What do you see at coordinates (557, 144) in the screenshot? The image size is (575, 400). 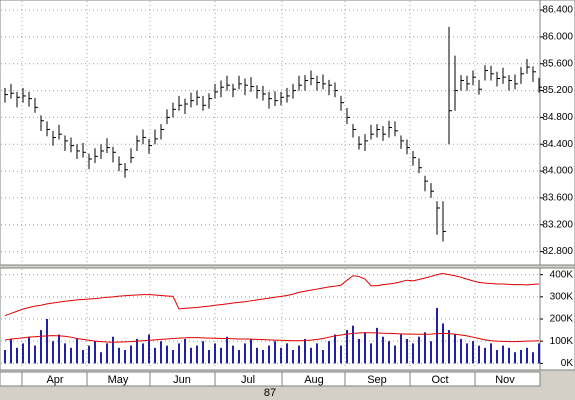 I see `y-tick-label: 84.400` at bounding box center [557, 144].